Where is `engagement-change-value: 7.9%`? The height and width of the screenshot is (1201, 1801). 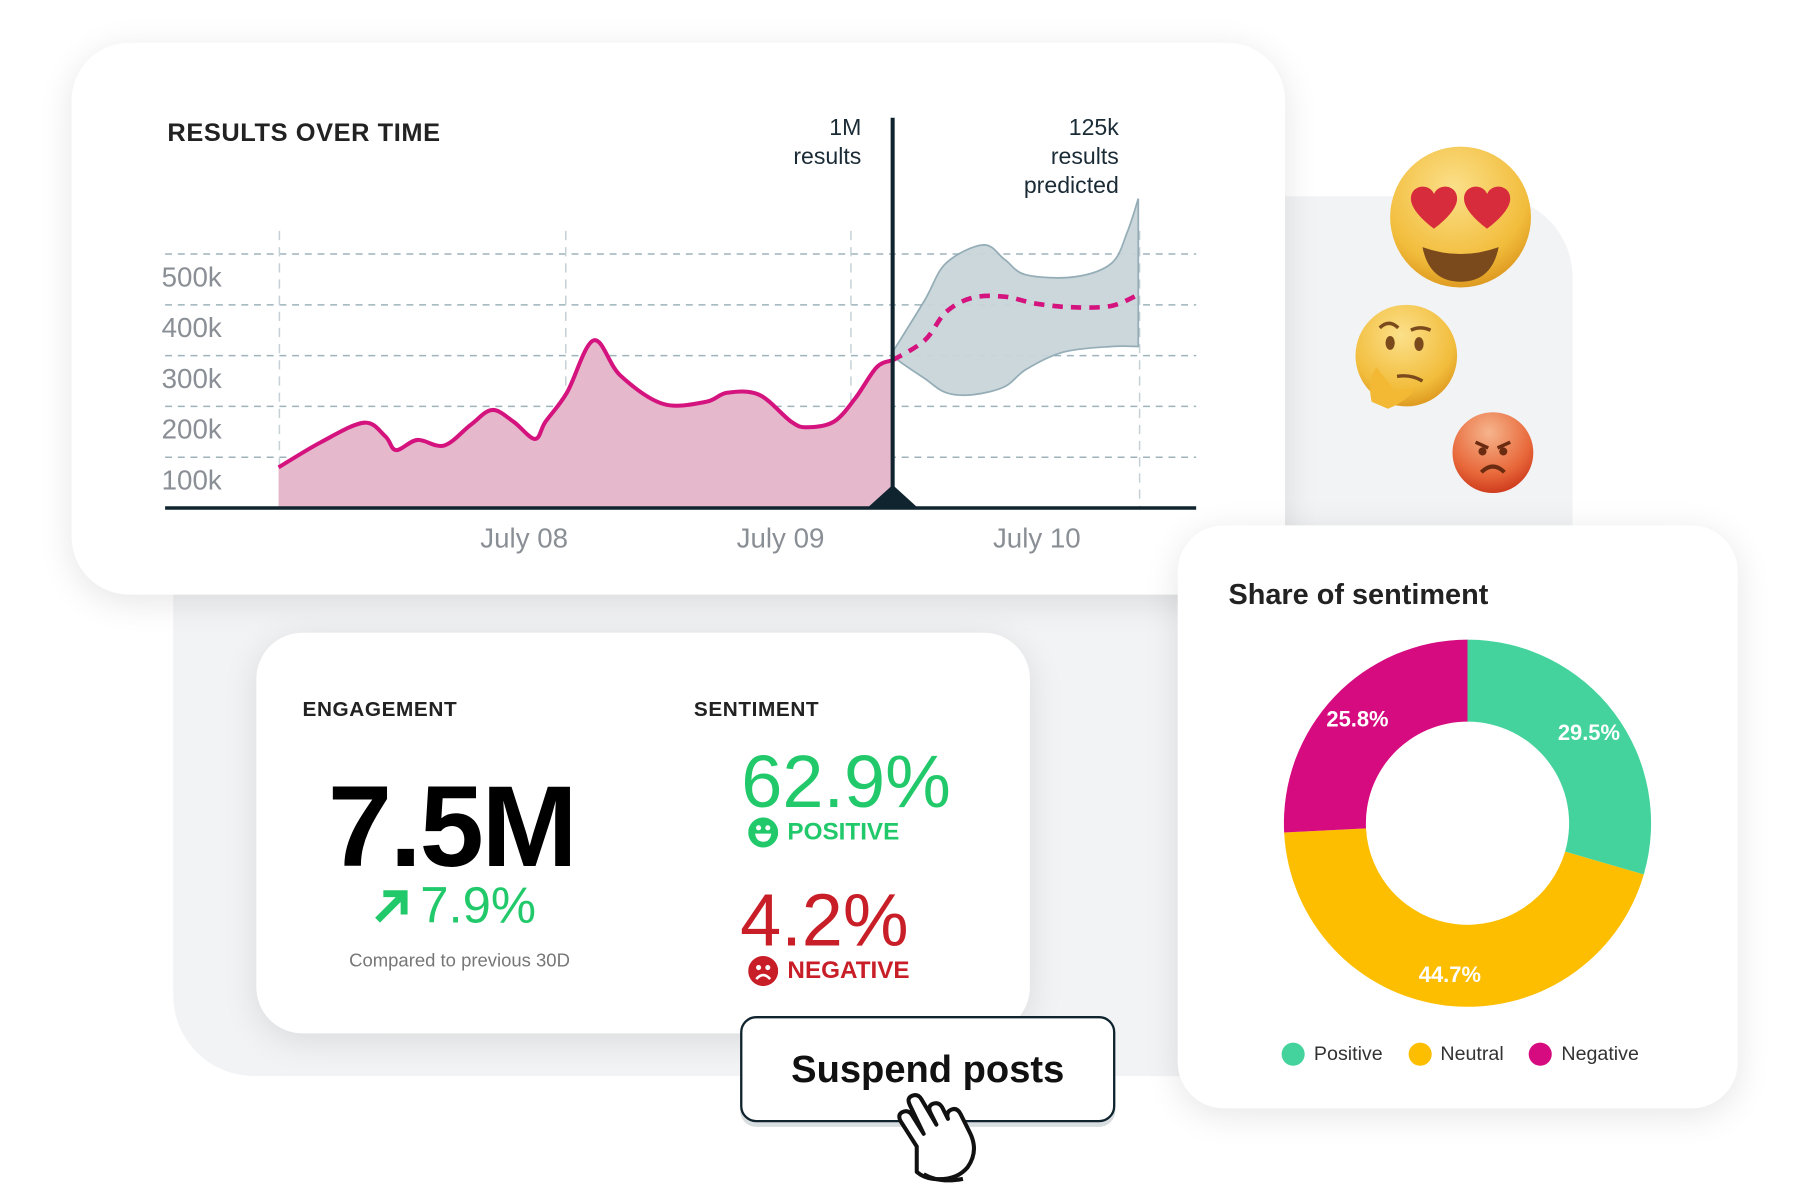 engagement-change-value: 7.9% is located at coordinates (478, 906).